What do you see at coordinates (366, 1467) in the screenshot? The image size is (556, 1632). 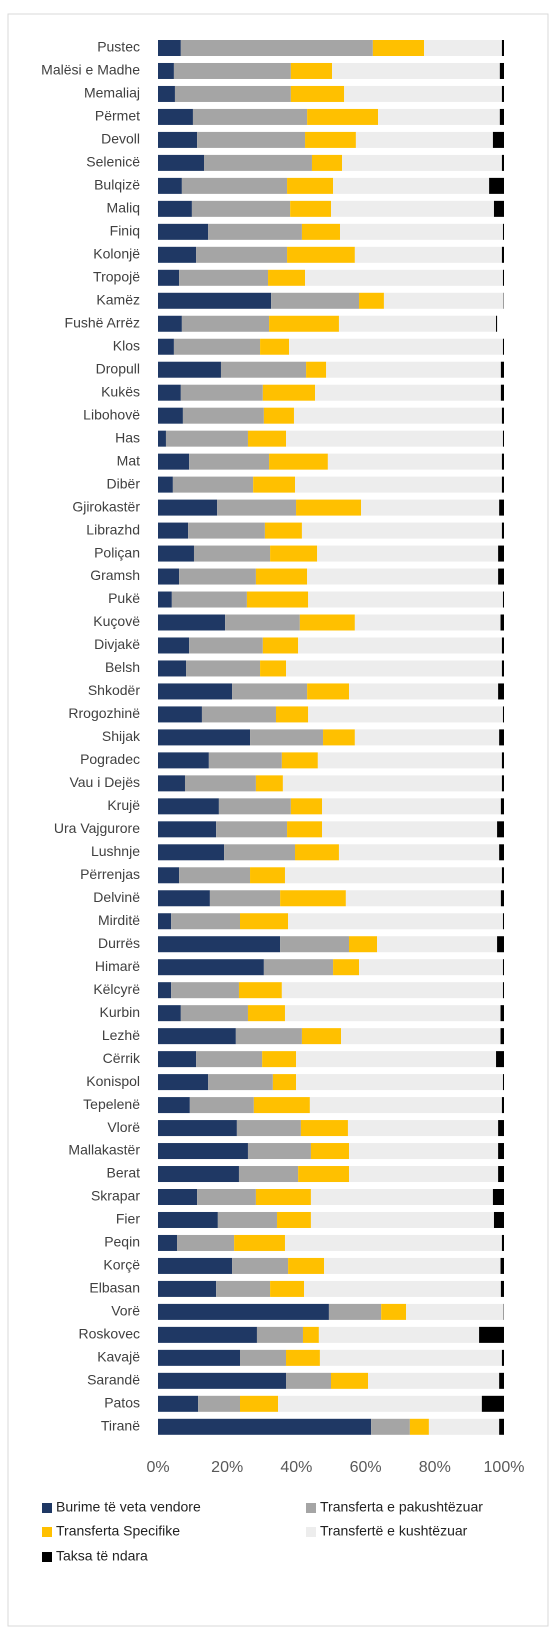 I see `x-tick-label: 60%` at bounding box center [366, 1467].